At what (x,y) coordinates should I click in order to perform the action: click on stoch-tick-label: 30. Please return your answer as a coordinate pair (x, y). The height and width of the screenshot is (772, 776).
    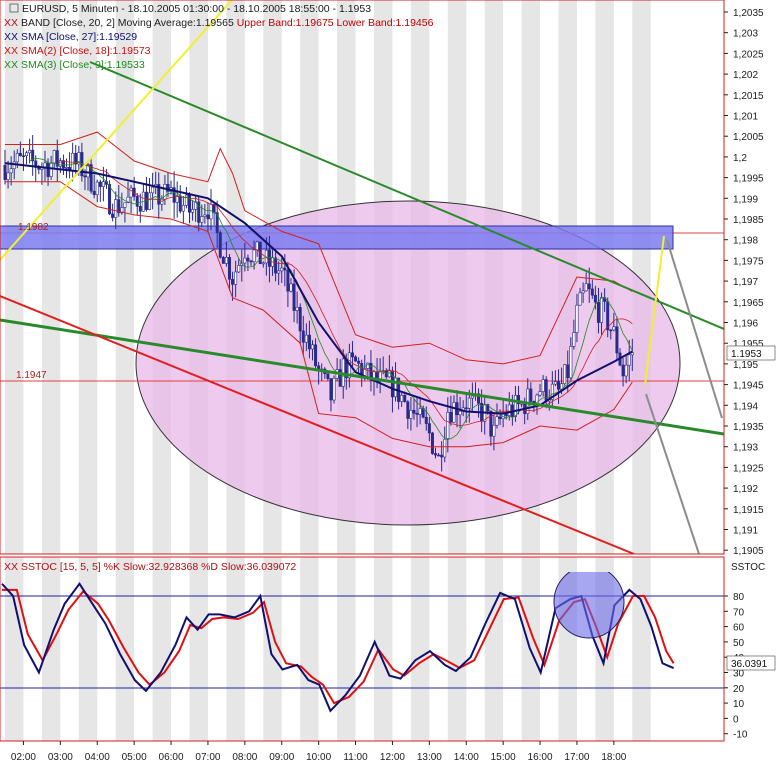
    Looking at the image, I should click on (739, 674).